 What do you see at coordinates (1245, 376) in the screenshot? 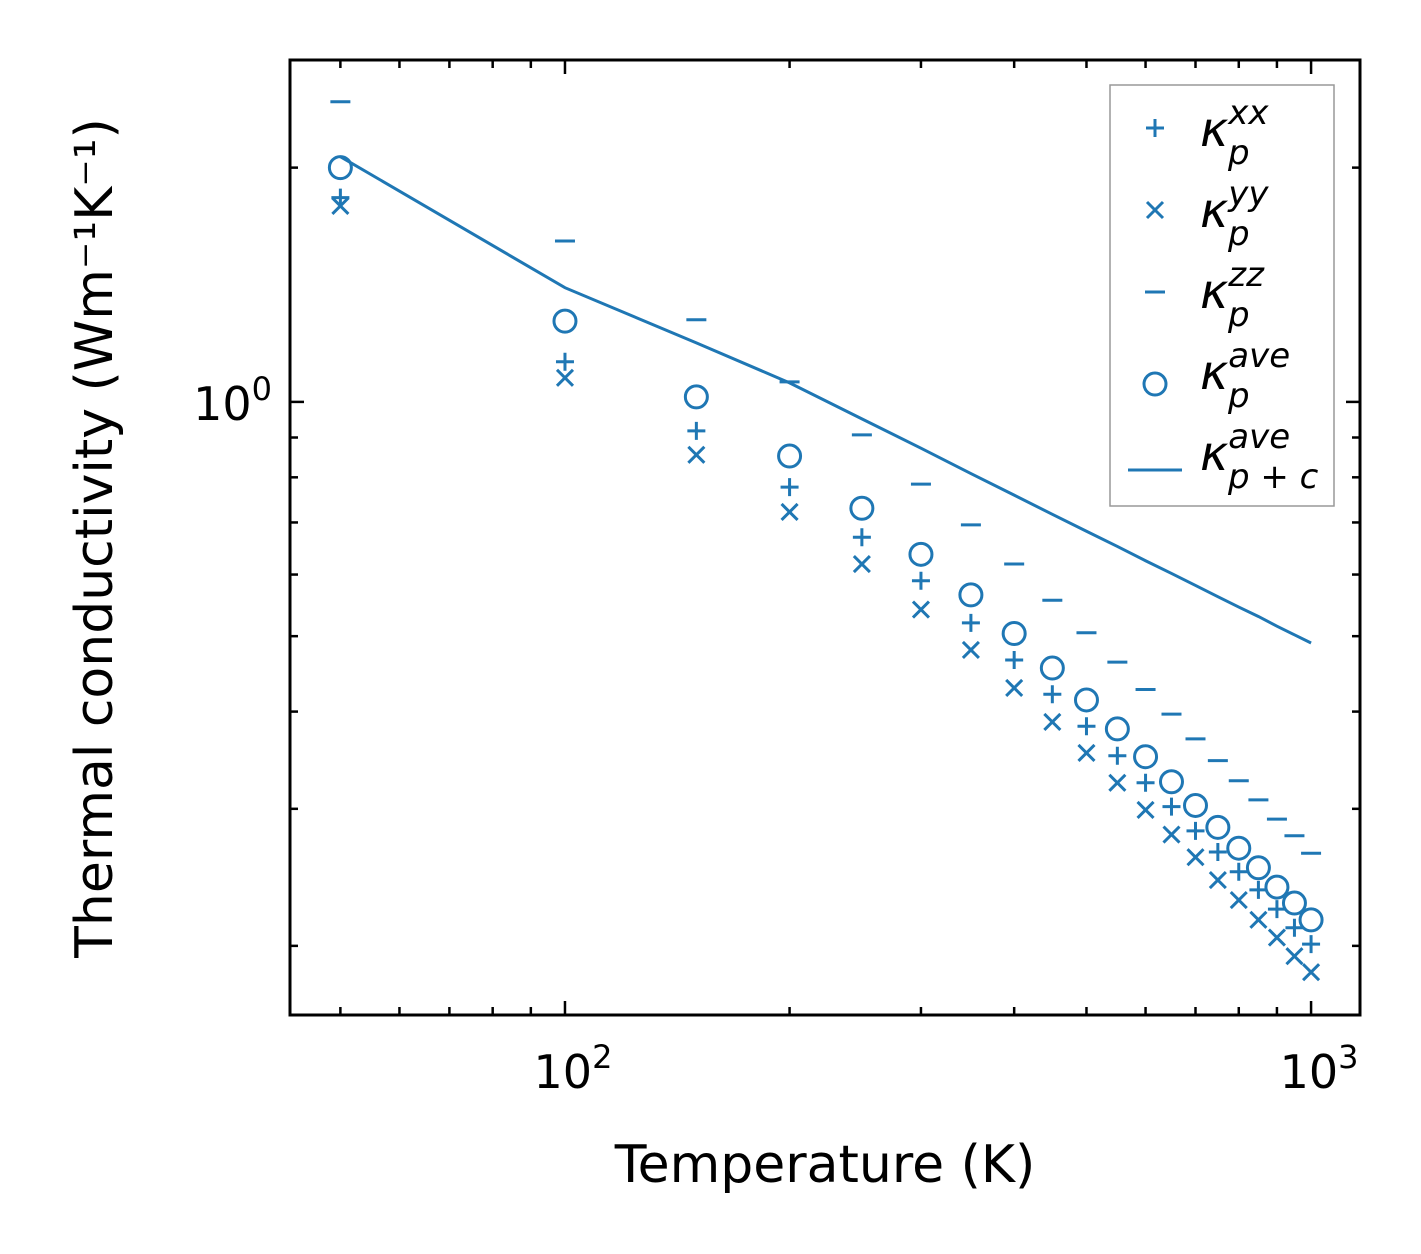
I see `legend-label: κave p` at bounding box center [1245, 376].